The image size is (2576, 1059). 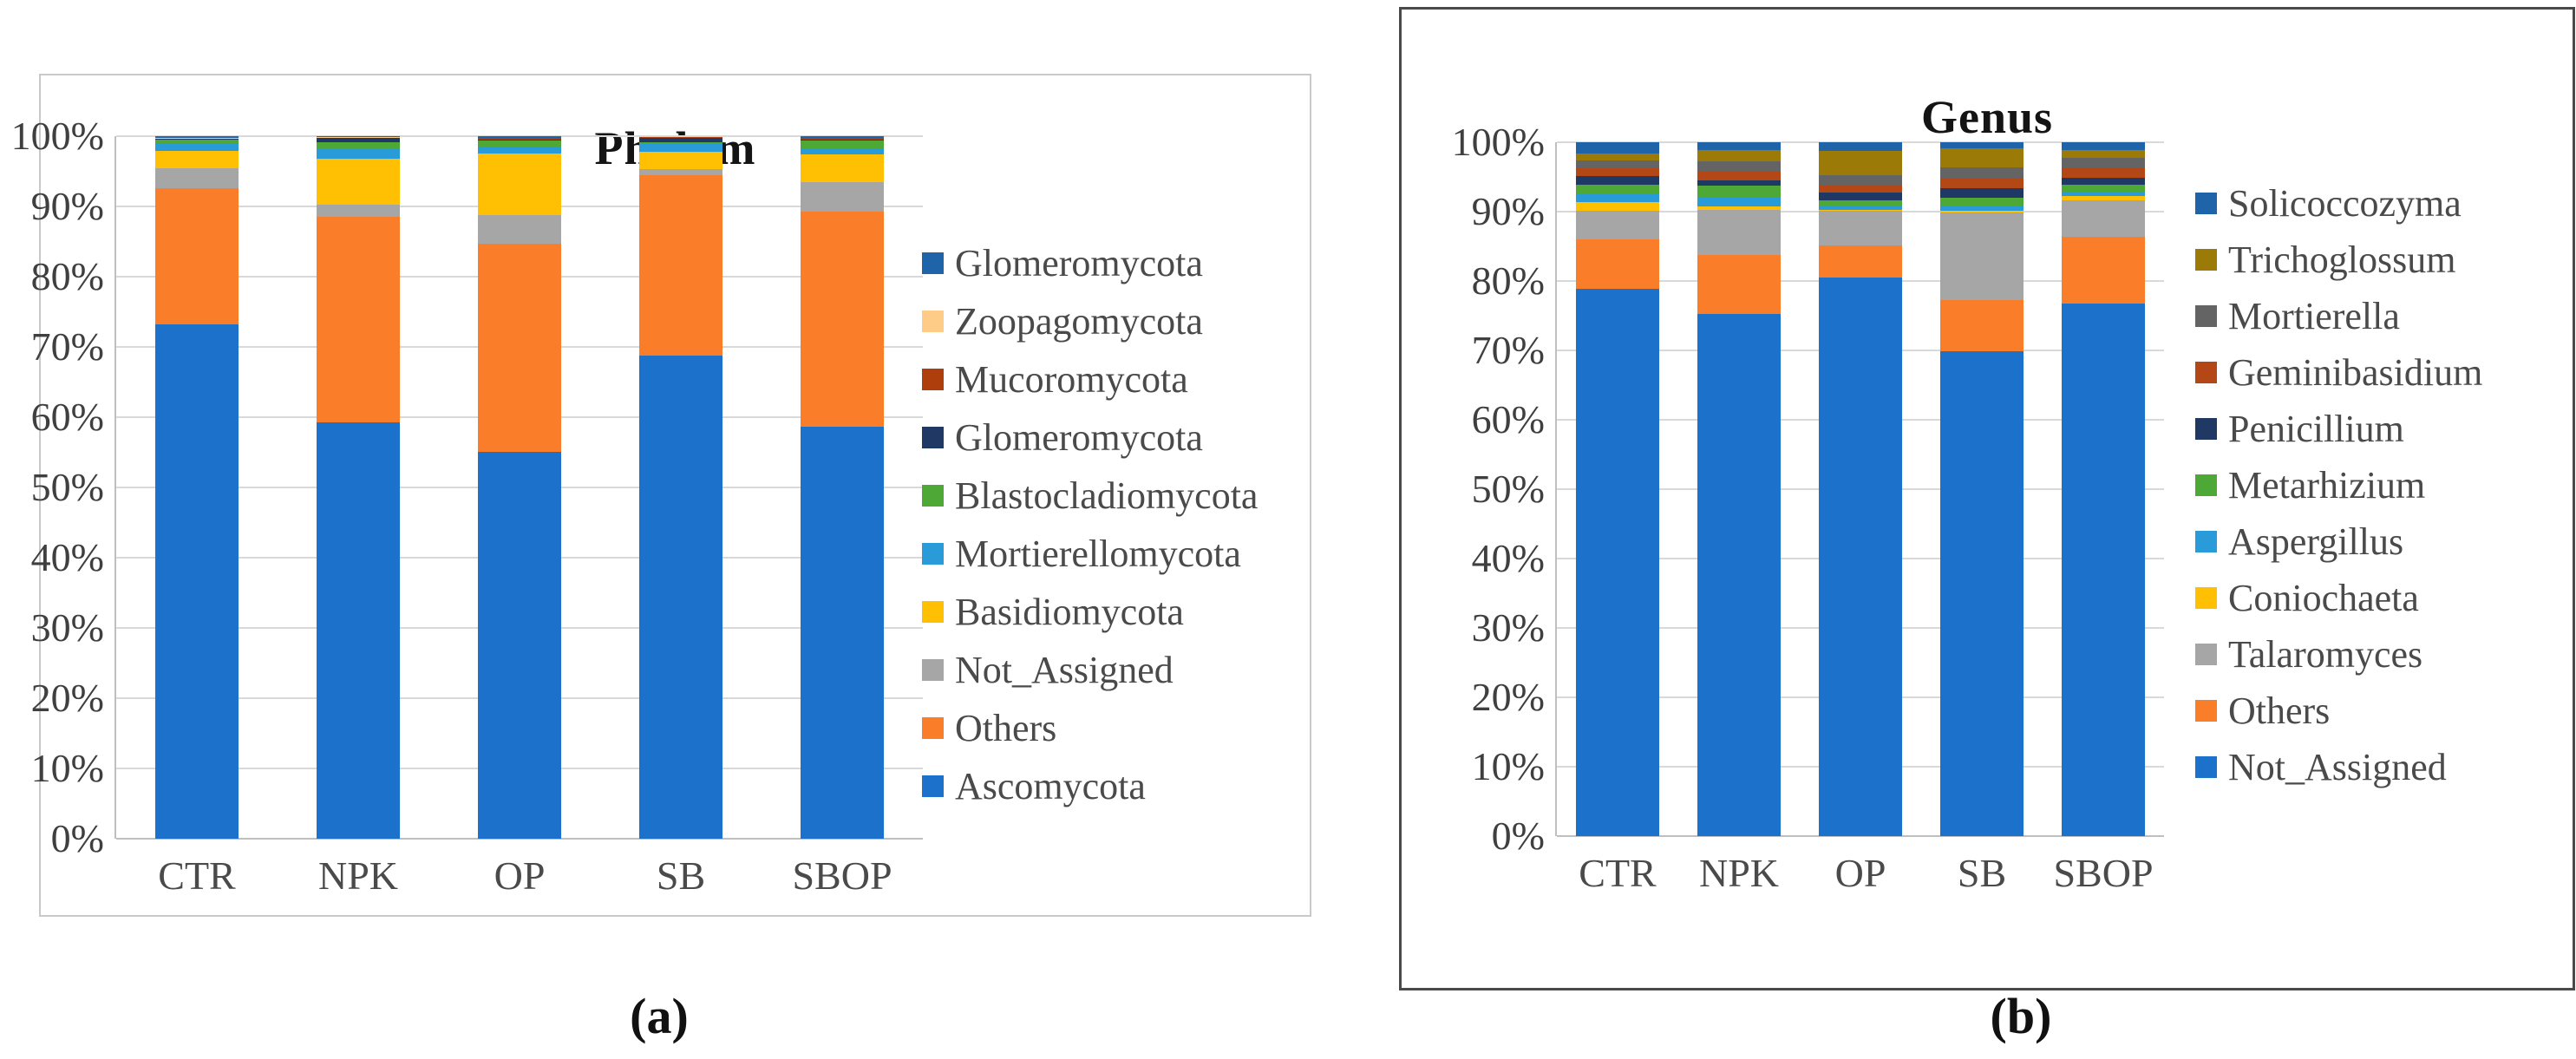 I want to click on legend-label: Talaromyces, so click(x=2325, y=654).